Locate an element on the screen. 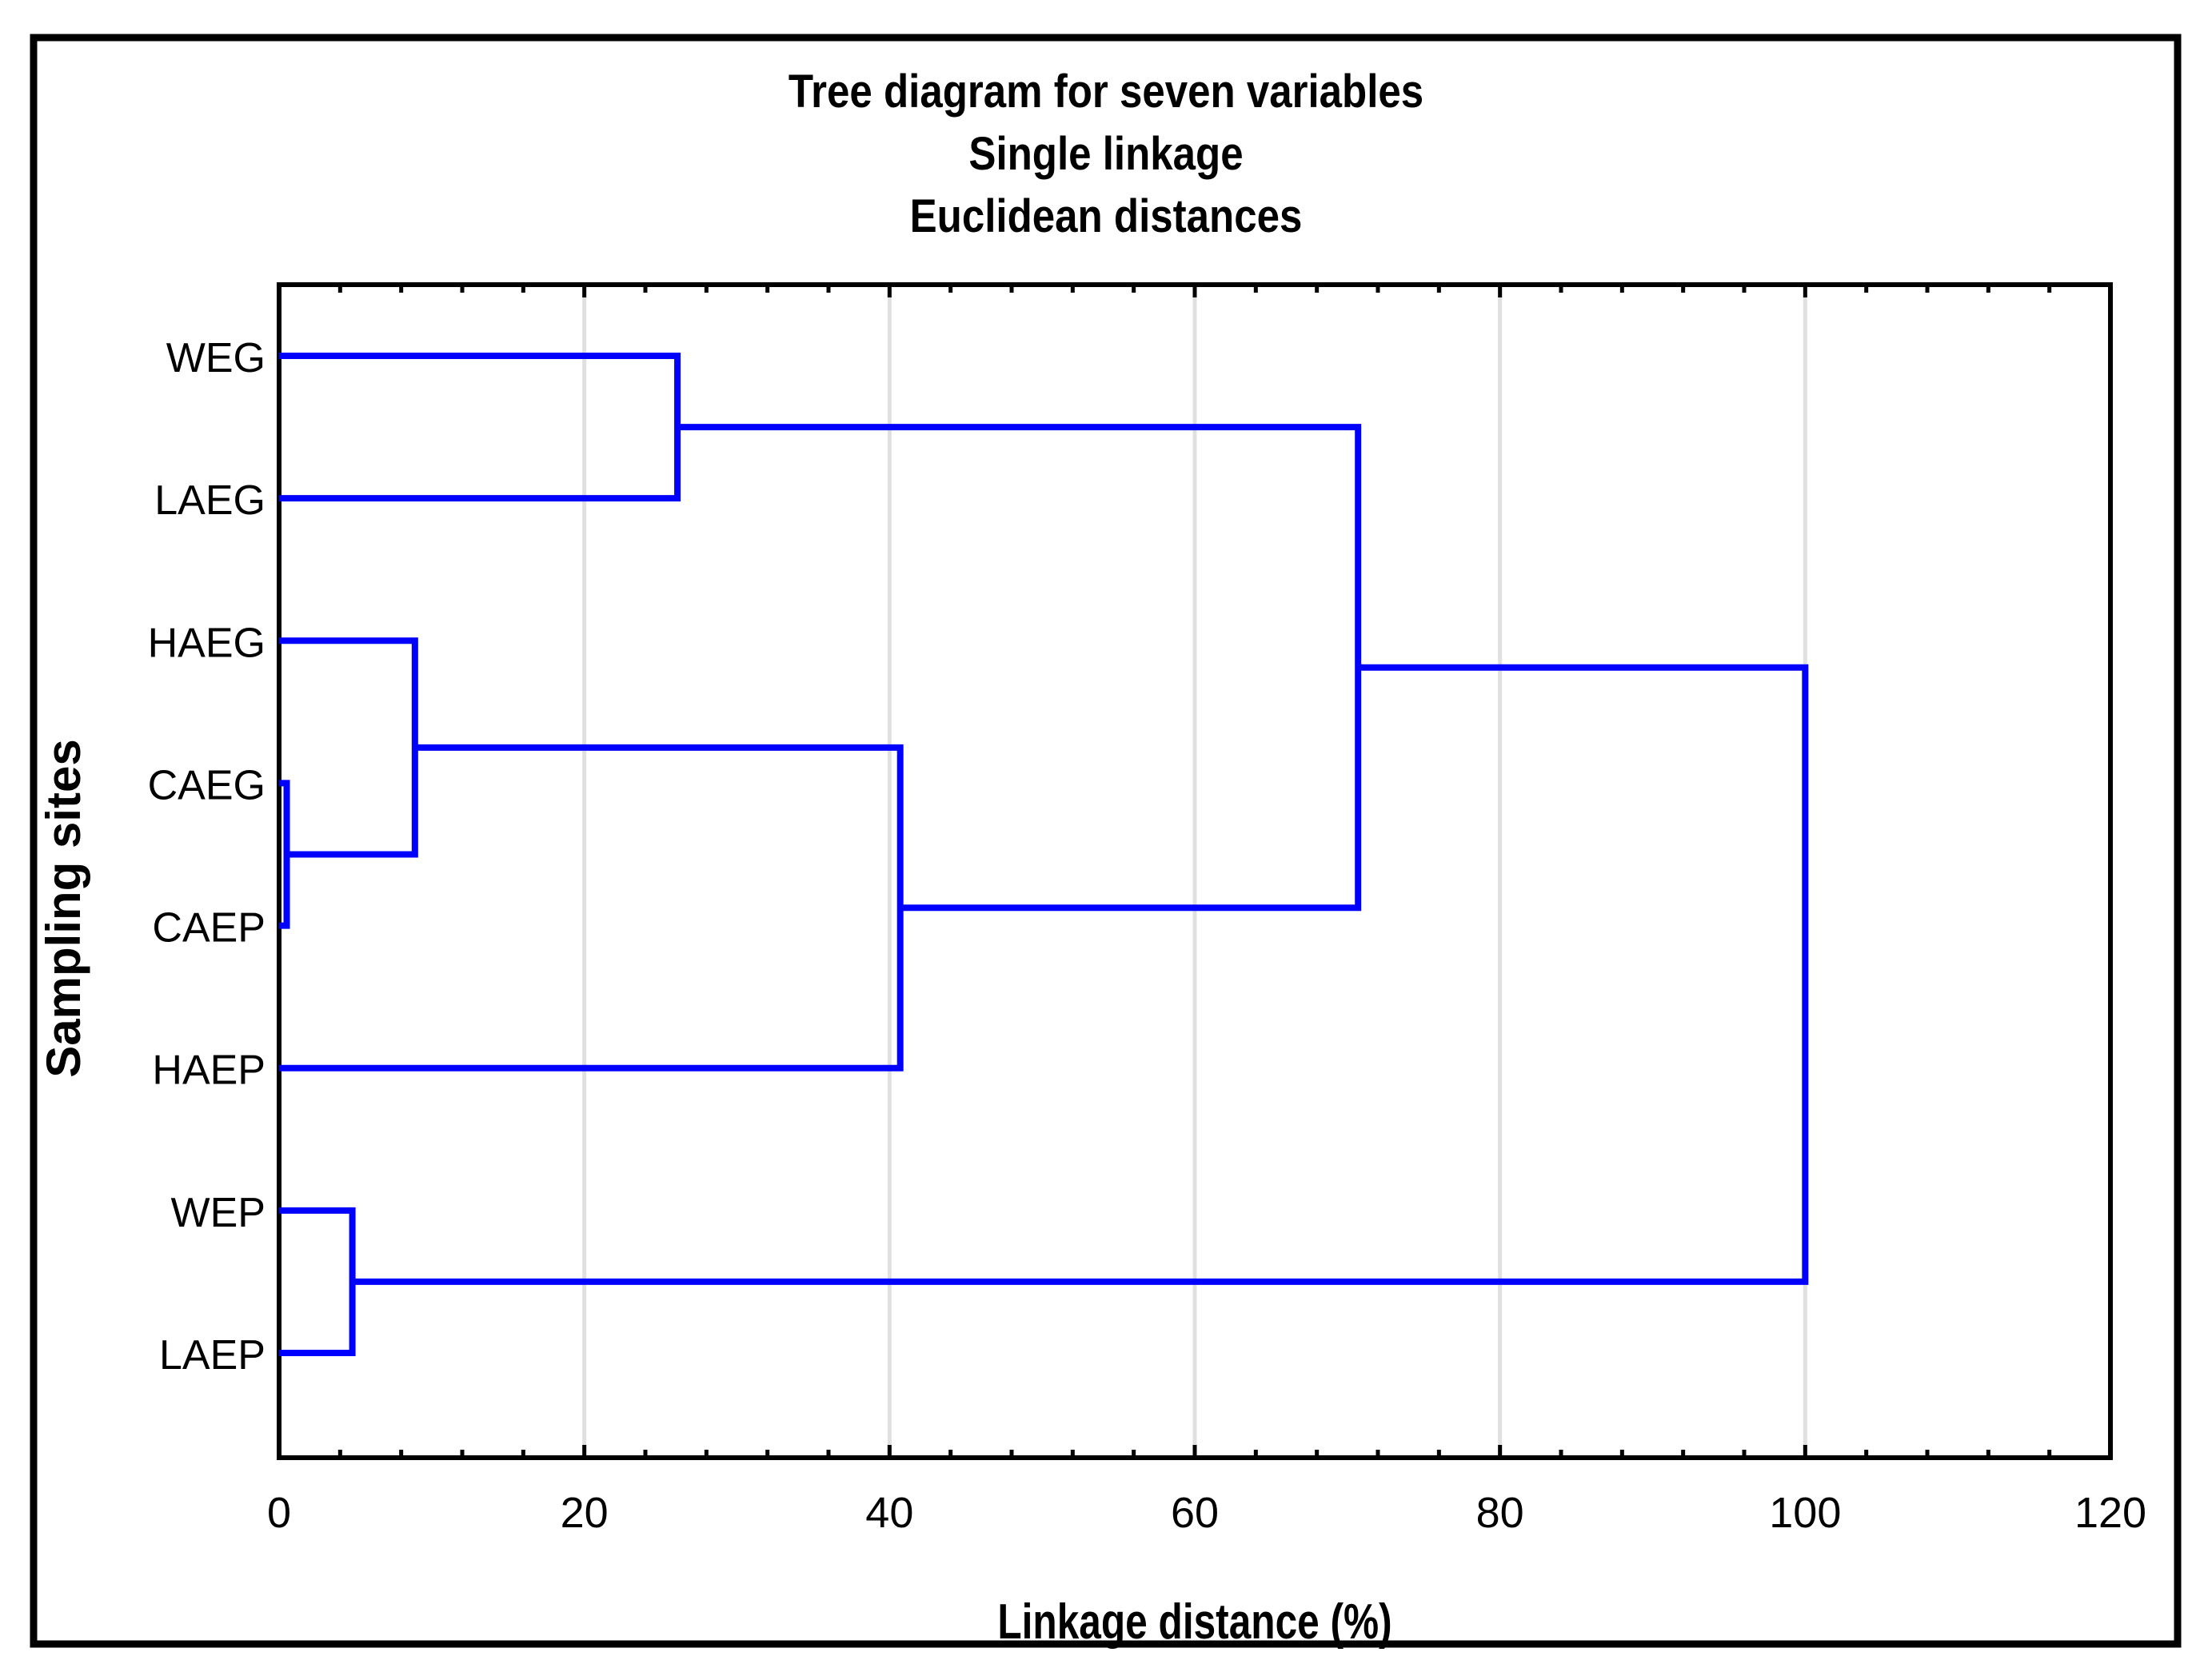 This screenshot has height=1680, width=2212. chart-title-line-1: Tree diagram for seven variables is located at coordinates (1106, 92).